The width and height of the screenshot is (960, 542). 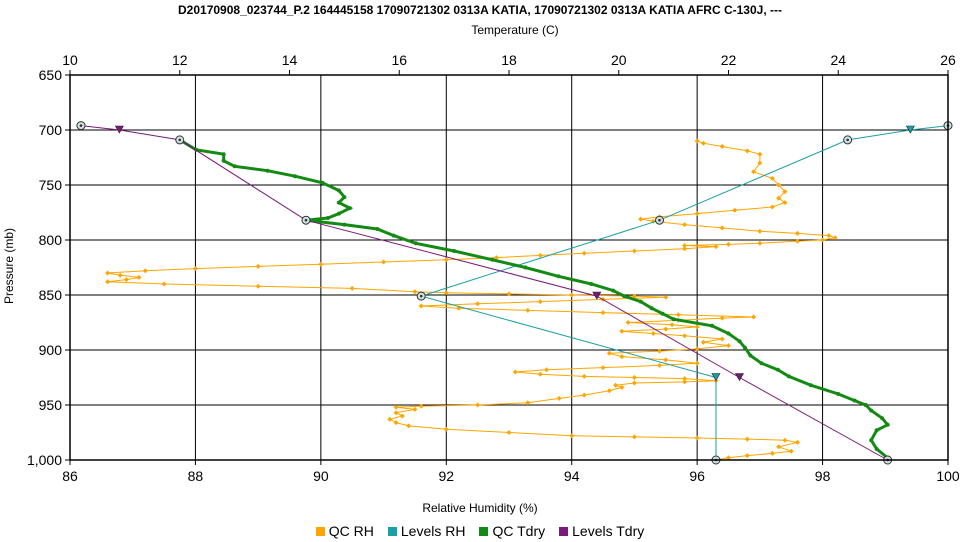 I want to click on legend-item-levels-tdry: Levels Tdry, so click(x=601, y=531).